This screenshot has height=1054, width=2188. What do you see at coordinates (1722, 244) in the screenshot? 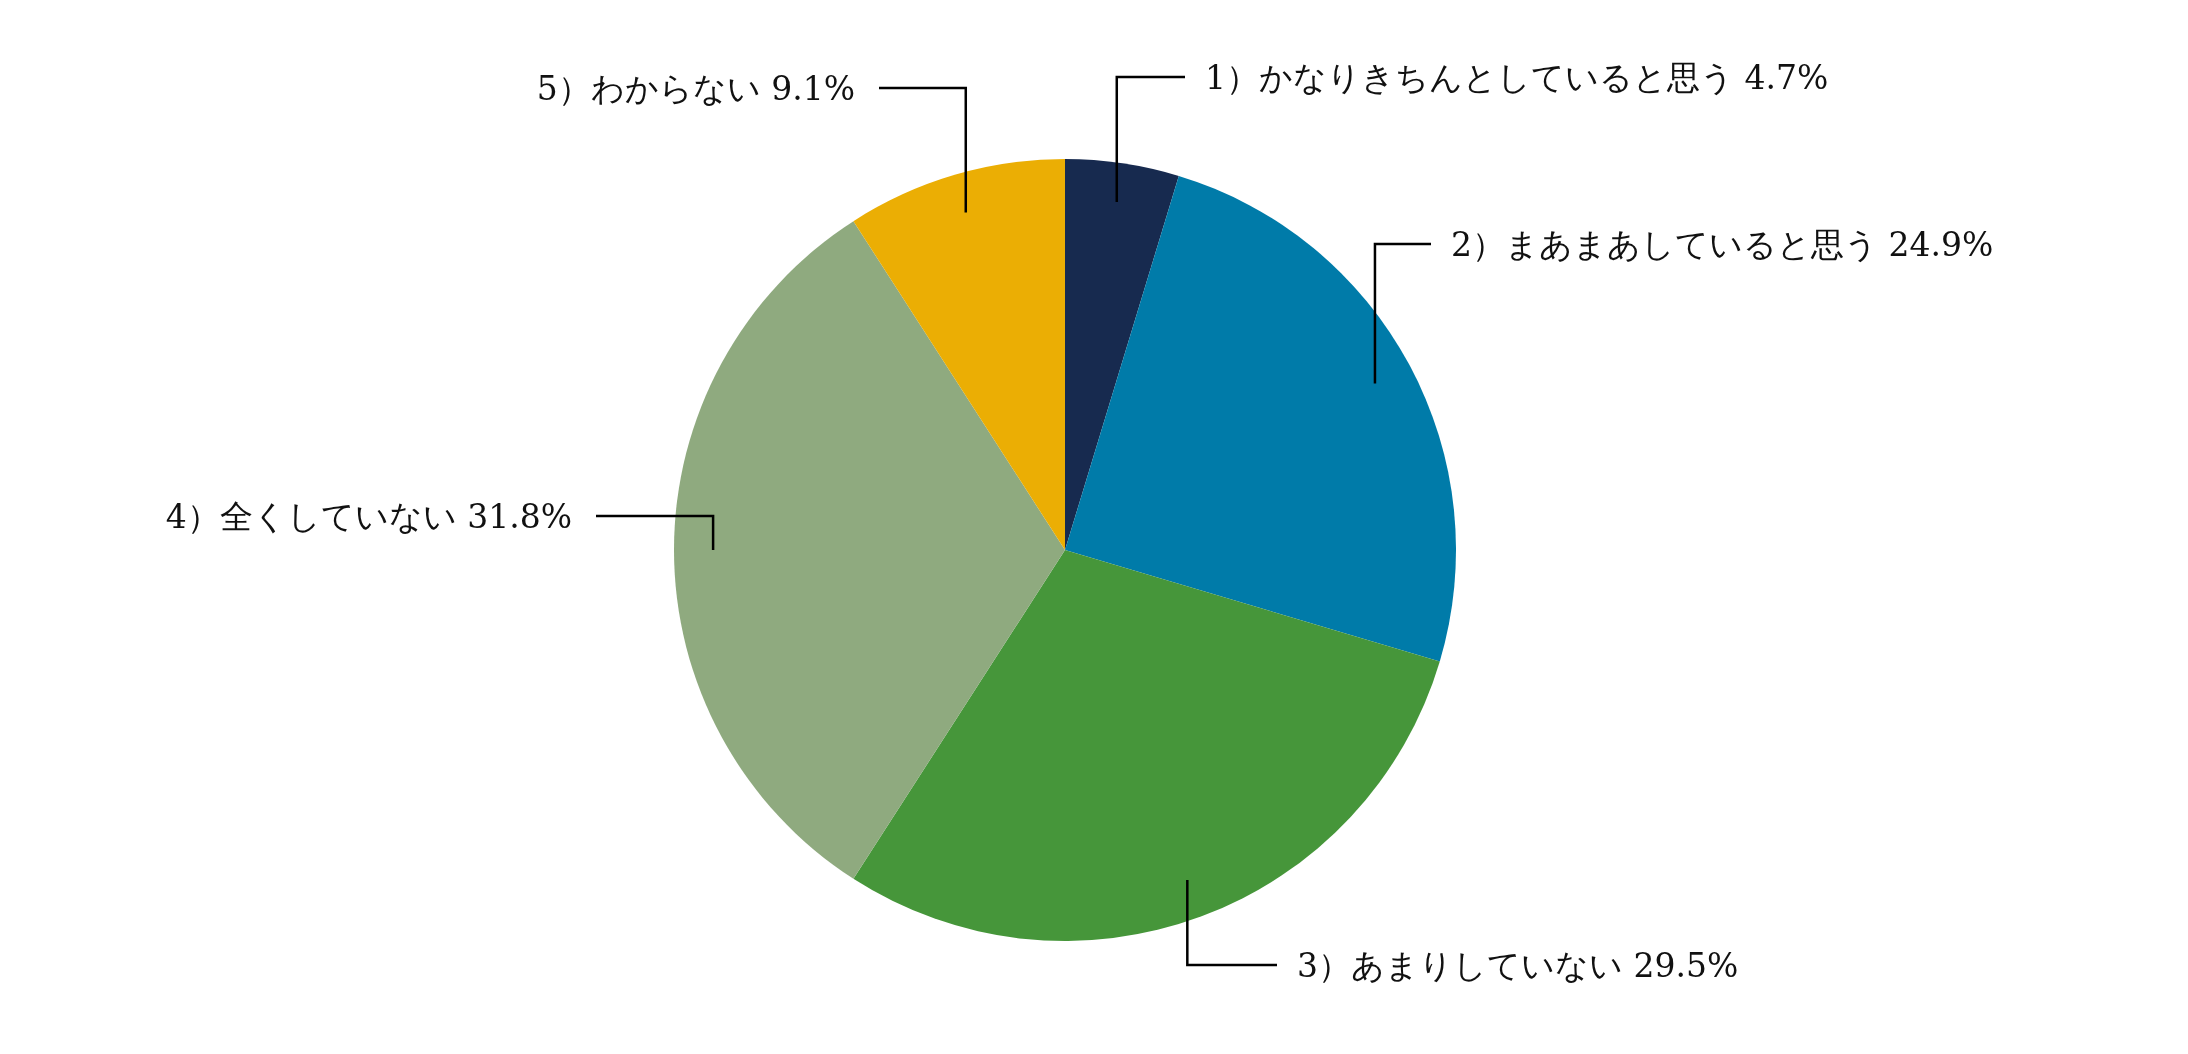
I see `slice-label: 2）まあまあしていると思う 24.9%` at bounding box center [1722, 244].